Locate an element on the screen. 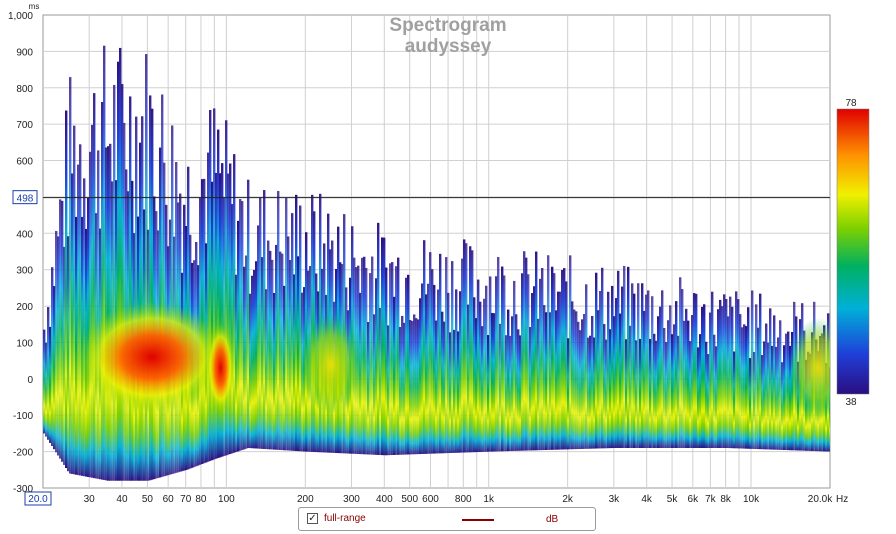 This screenshot has height=534, width=896. legend-checkbox: ✓ is located at coordinates (312, 518).